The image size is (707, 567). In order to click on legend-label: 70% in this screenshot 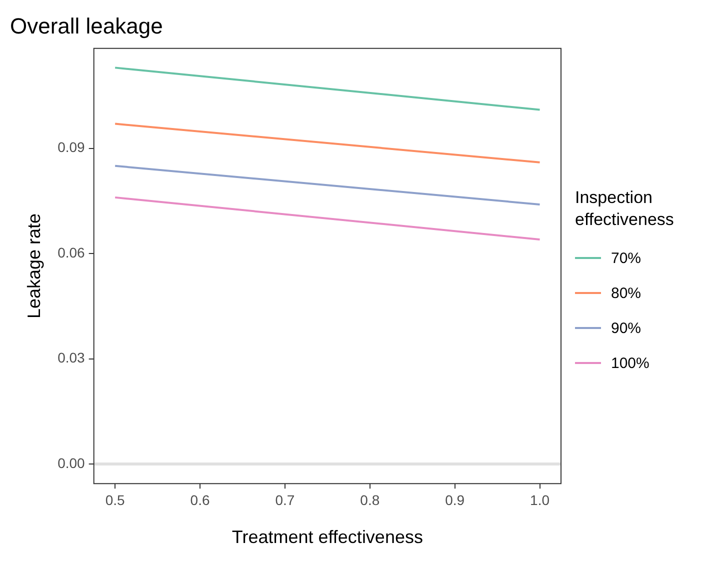, I will do `click(626, 258)`.